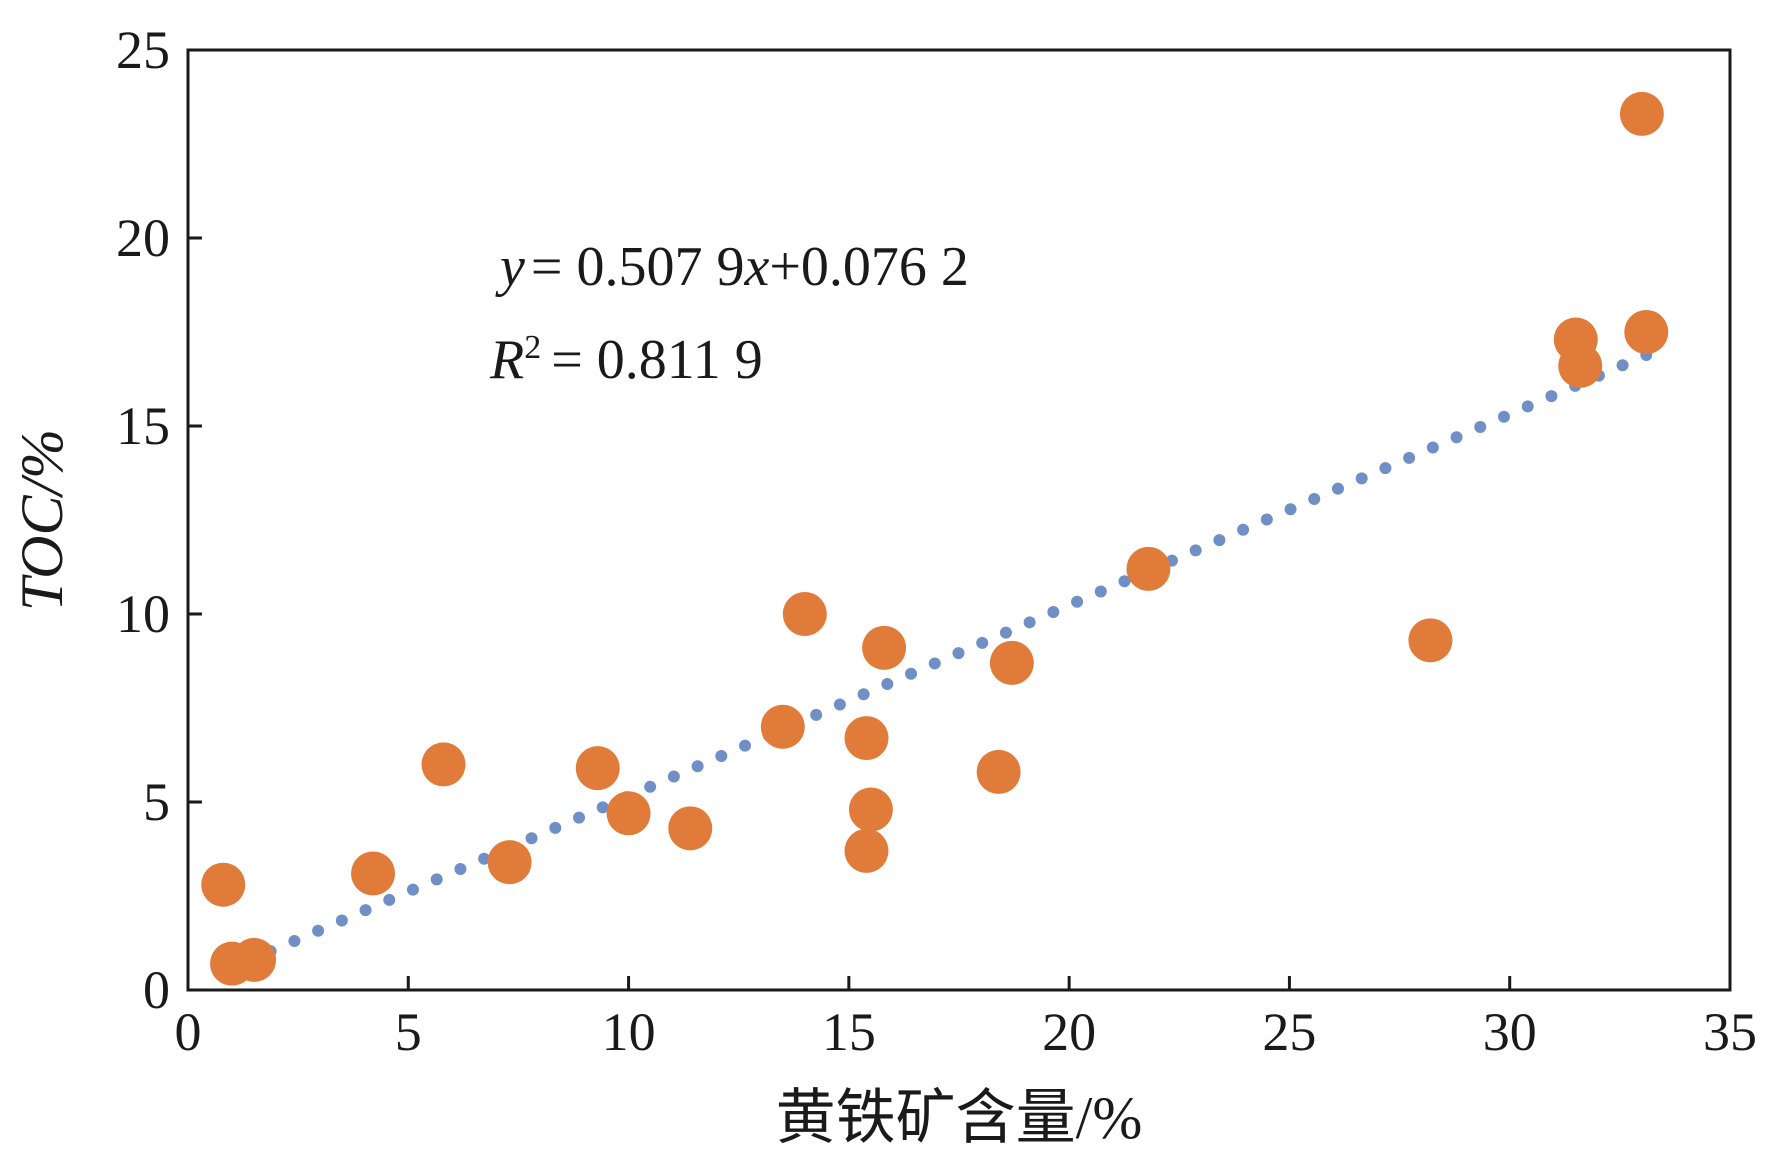 The height and width of the screenshot is (1149, 1772). Describe the element at coordinates (188, 1032) in the screenshot. I see `x-tick-label: 0` at that location.